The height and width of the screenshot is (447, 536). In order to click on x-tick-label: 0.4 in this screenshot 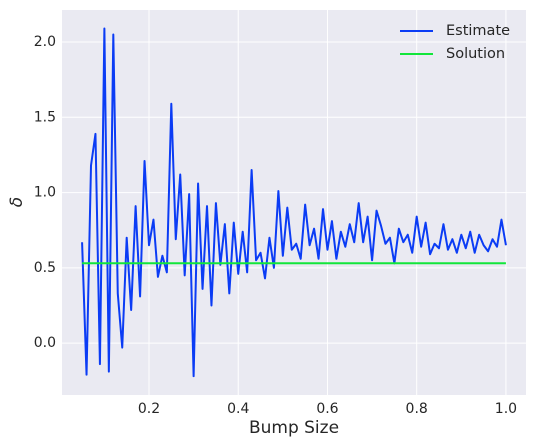, I will do `click(238, 409)`.